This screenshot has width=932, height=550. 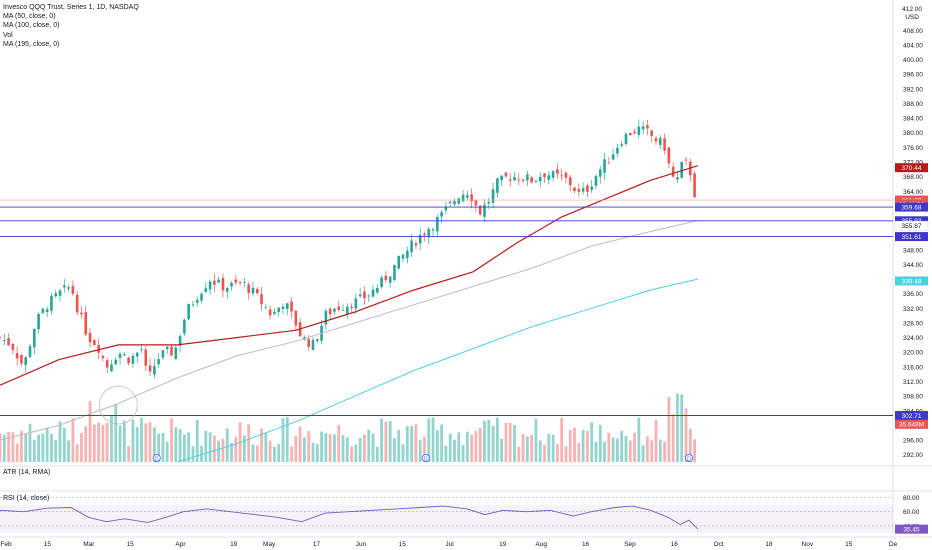 What do you see at coordinates (912, 226) in the screenshot?
I see `price-badge-label: 355.87` at bounding box center [912, 226].